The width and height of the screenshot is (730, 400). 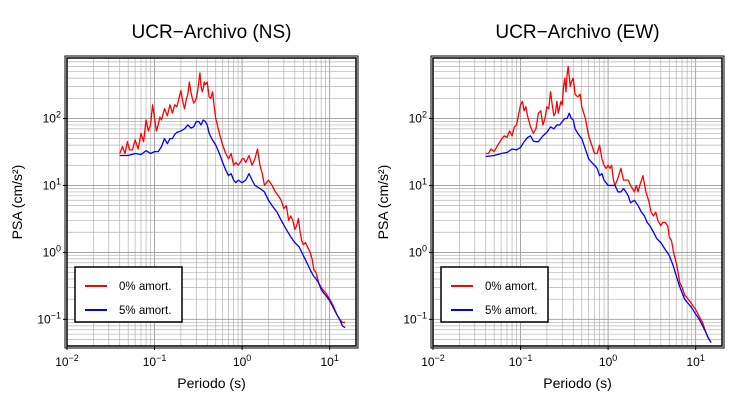 I want to click on chart-title: UCR−Archivo (EW), so click(x=577, y=32).